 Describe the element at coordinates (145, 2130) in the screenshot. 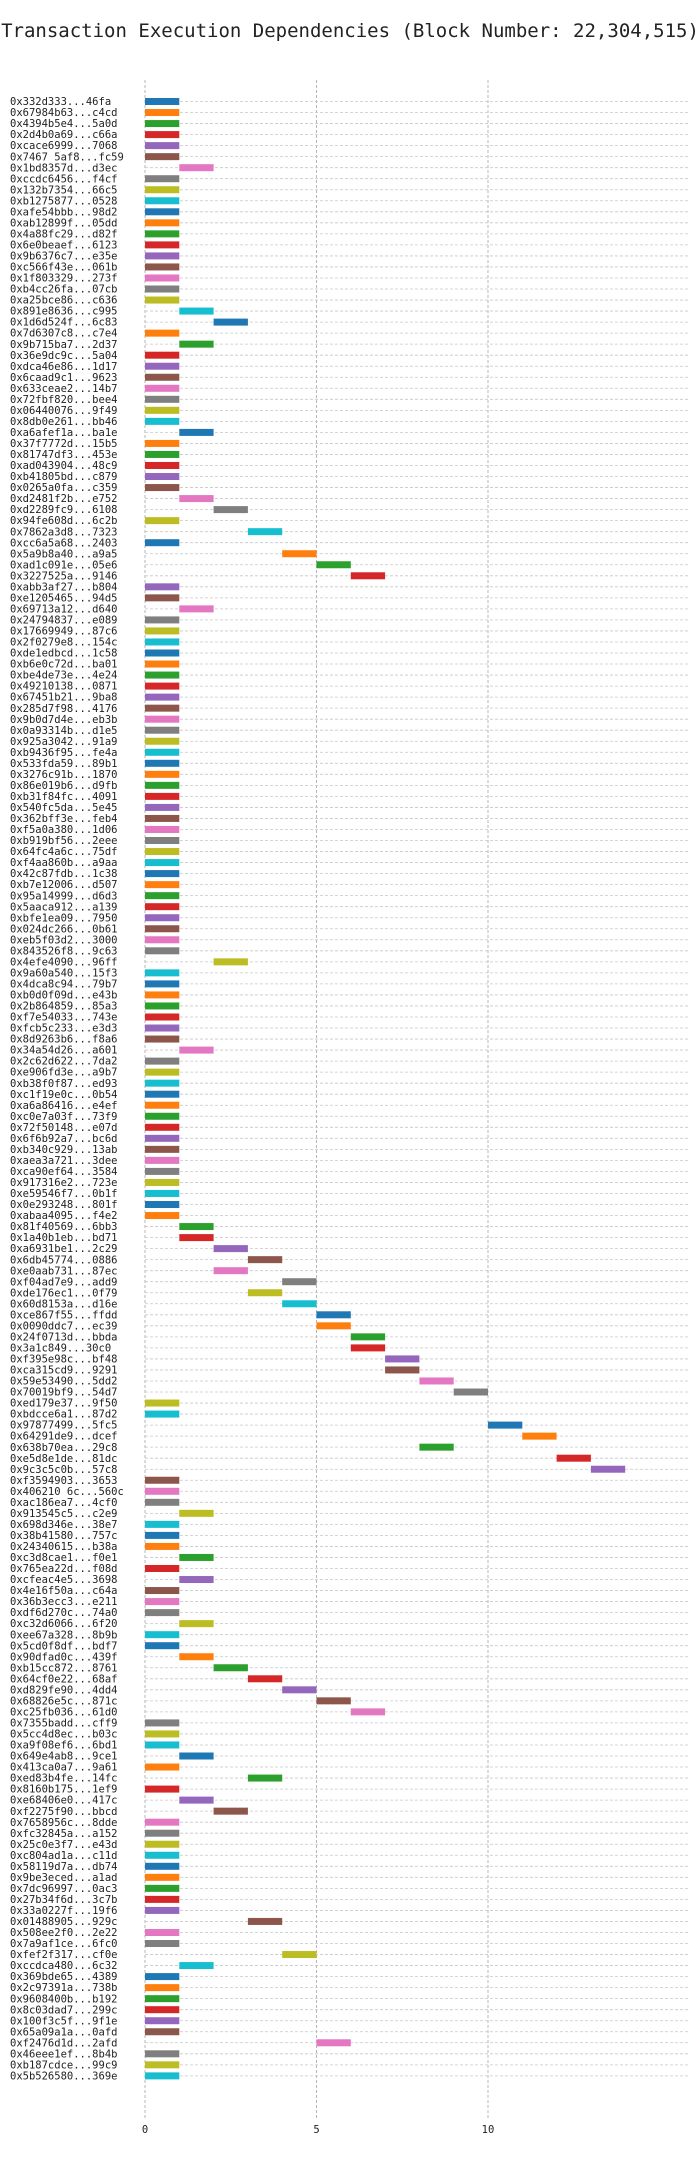

I see `x-tick-label: 0` at that location.